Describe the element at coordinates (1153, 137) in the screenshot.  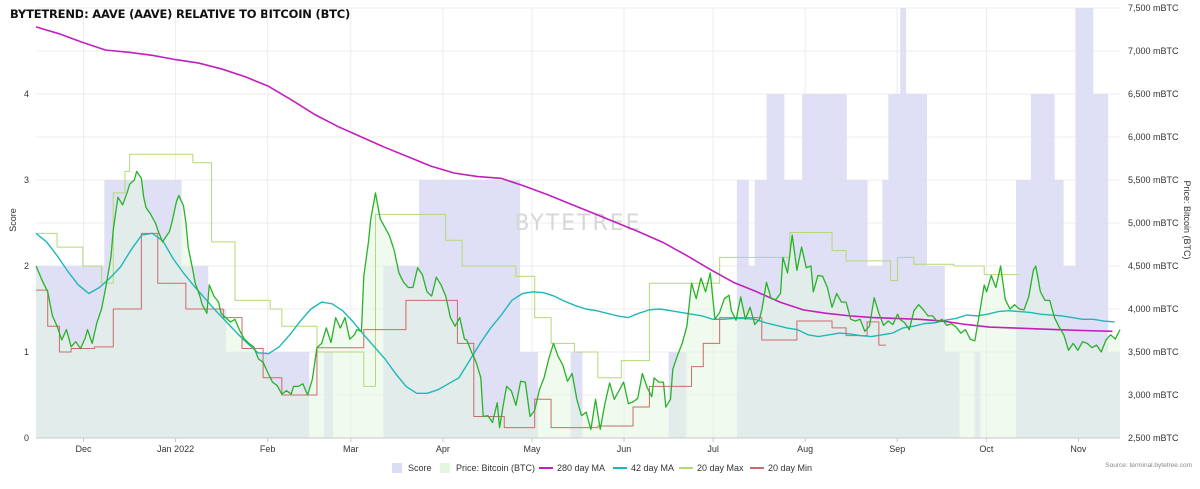
I see `right-tick-label: 6,000 mBTC` at that location.